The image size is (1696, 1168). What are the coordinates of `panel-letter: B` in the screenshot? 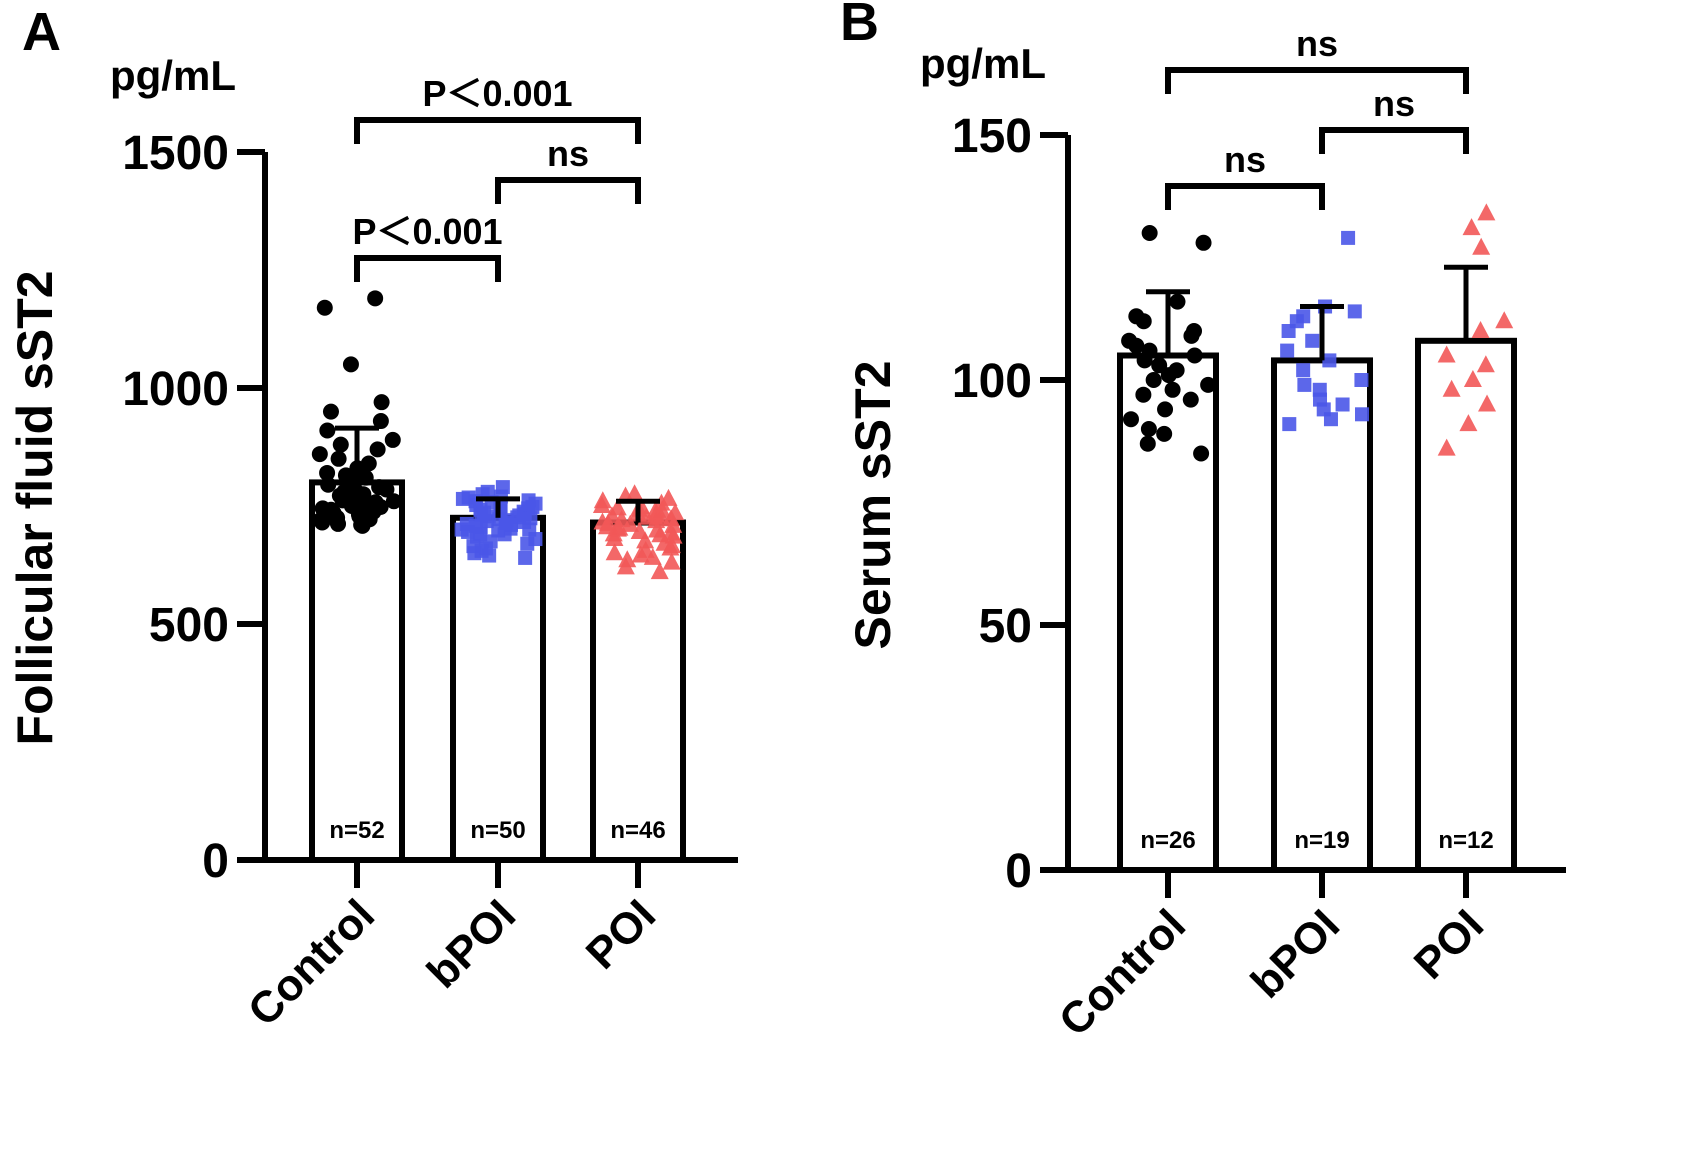 It's located at (859, 26).